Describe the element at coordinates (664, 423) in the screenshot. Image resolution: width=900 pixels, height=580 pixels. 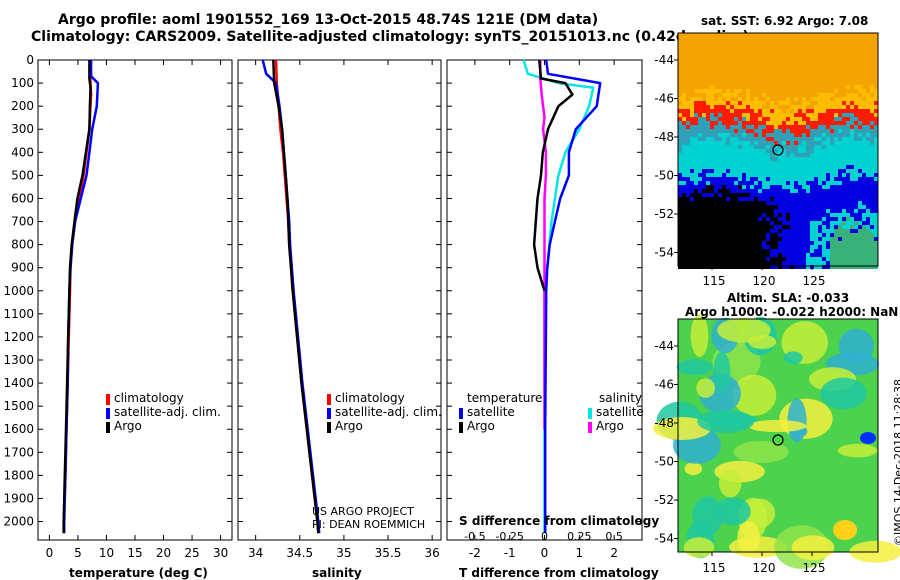
I see `sla-lat-label: -48` at that location.